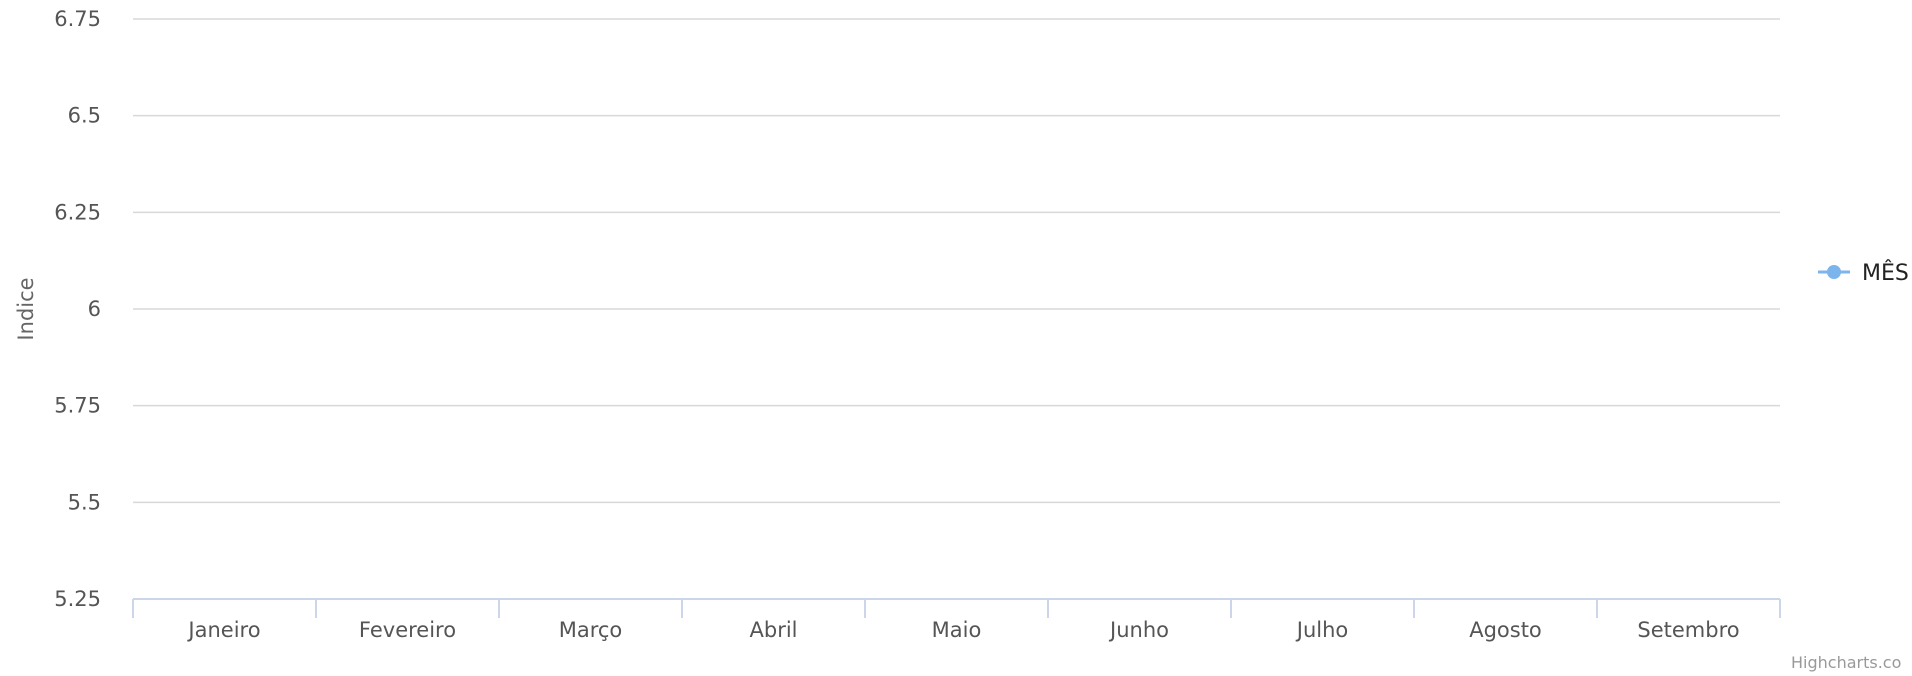 The height and width of the screenshot is (676, 1912). What do you see at coordinates (1834, 272) in the screenshot?
I see `legend-series-marker` at bounding box center [1834, 272].